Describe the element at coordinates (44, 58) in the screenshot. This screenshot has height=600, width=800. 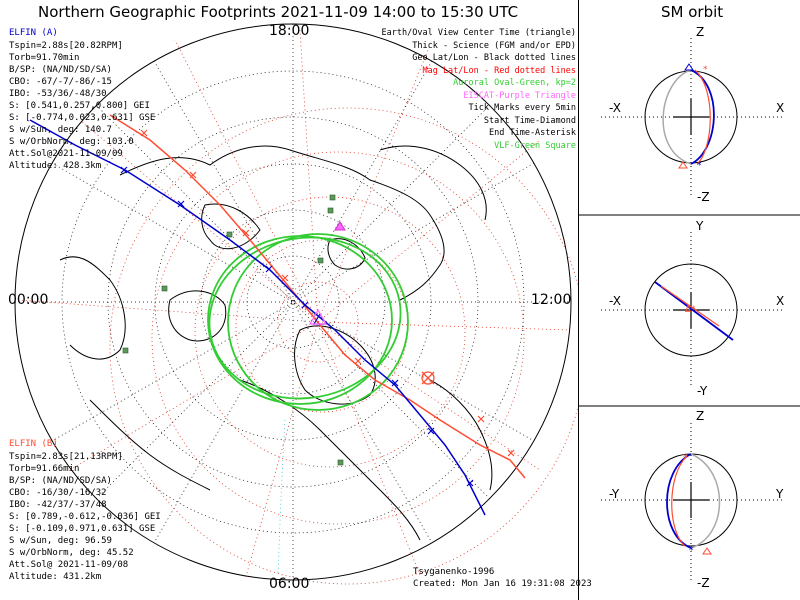
I see `elfin-a-info-line: Torb=91.70min` at that location.